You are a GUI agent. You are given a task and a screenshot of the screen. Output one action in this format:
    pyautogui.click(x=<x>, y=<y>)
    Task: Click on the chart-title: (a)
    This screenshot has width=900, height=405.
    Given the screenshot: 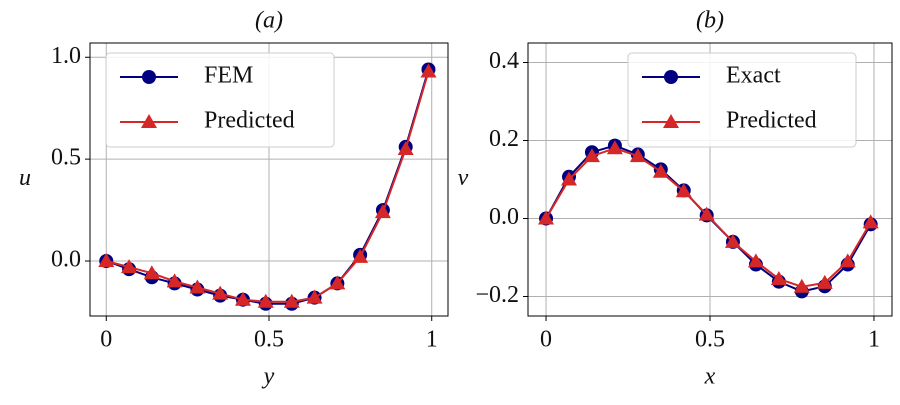 What is the action you would take?
    pyautogui.click(x=269, y=21)
    